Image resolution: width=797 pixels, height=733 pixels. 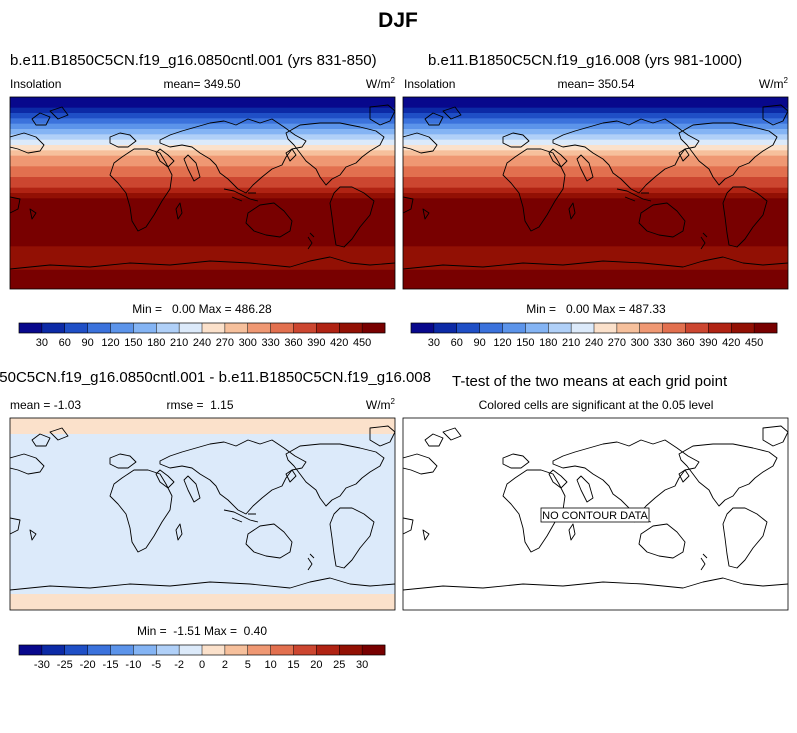 I want to click on colorbar-tick-label: 60, so click(x=457, y=343).